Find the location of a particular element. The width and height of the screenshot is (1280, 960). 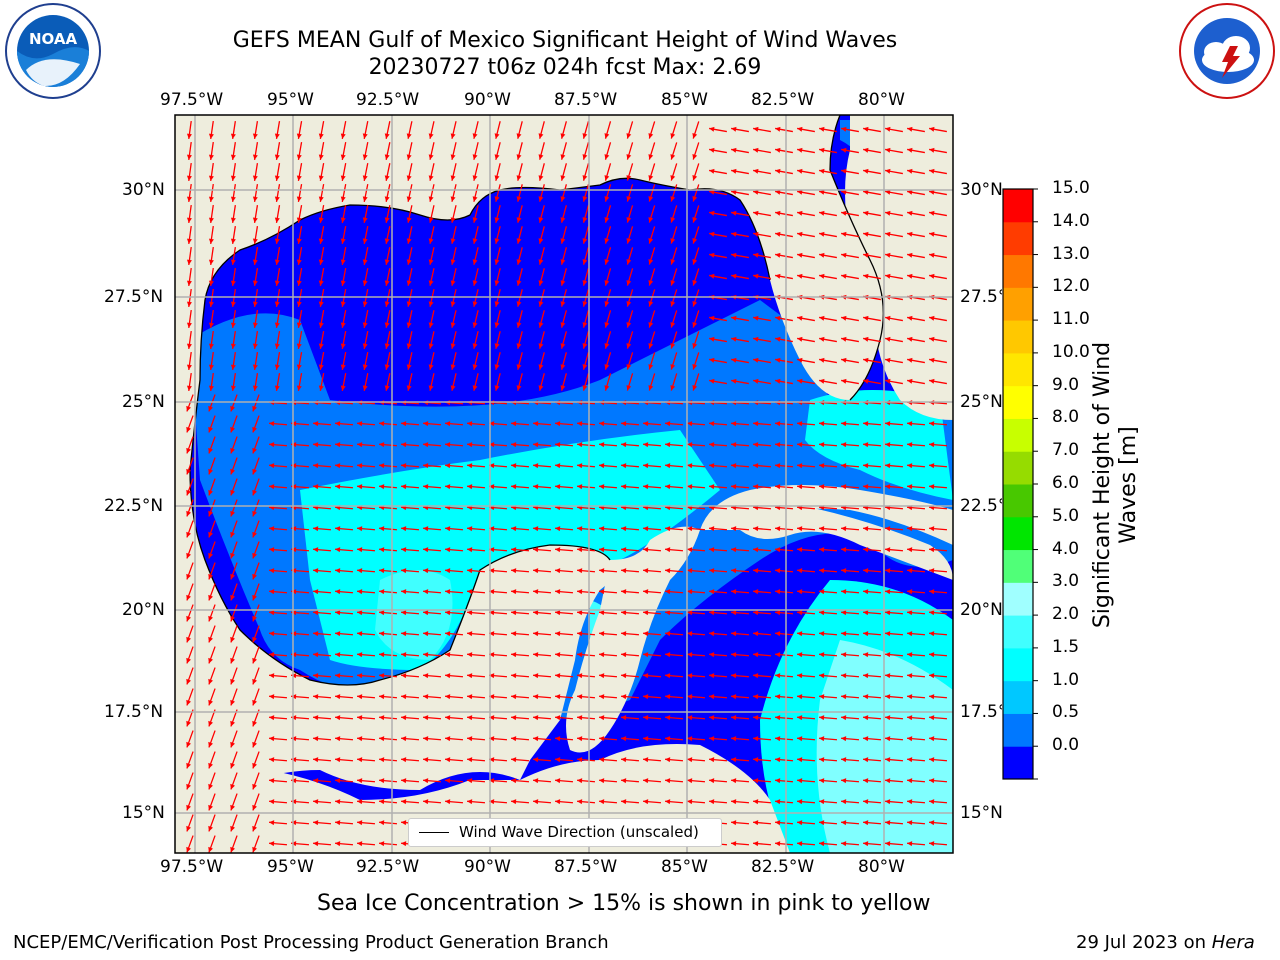

lon-label-top-90w: 90°W is located at coordinates (487, 100).